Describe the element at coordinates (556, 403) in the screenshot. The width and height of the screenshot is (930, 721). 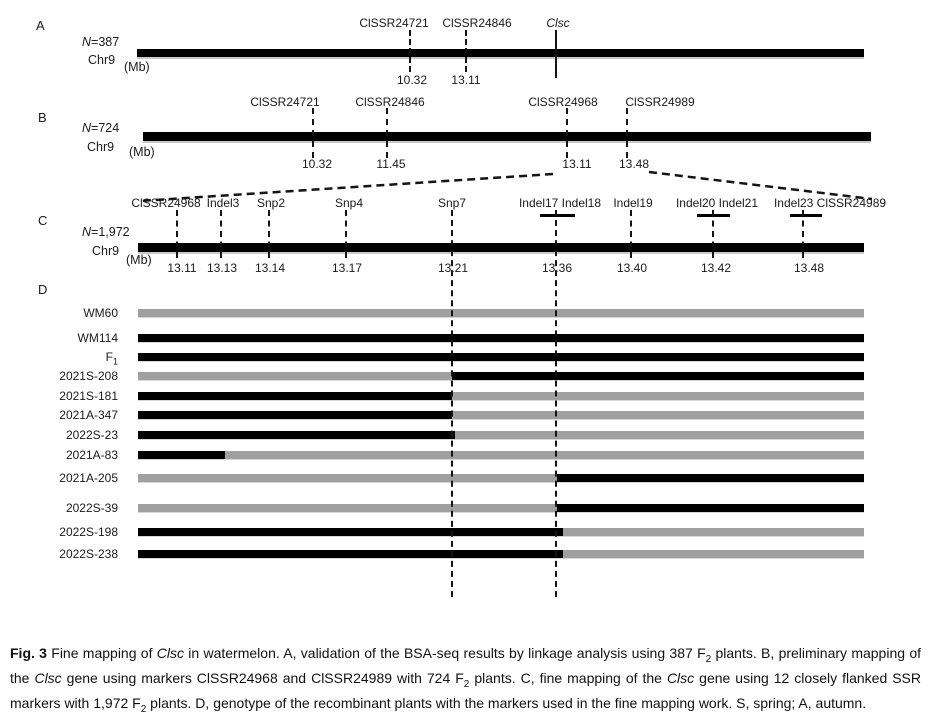
I see `interval-line-right-dashed` at that location.